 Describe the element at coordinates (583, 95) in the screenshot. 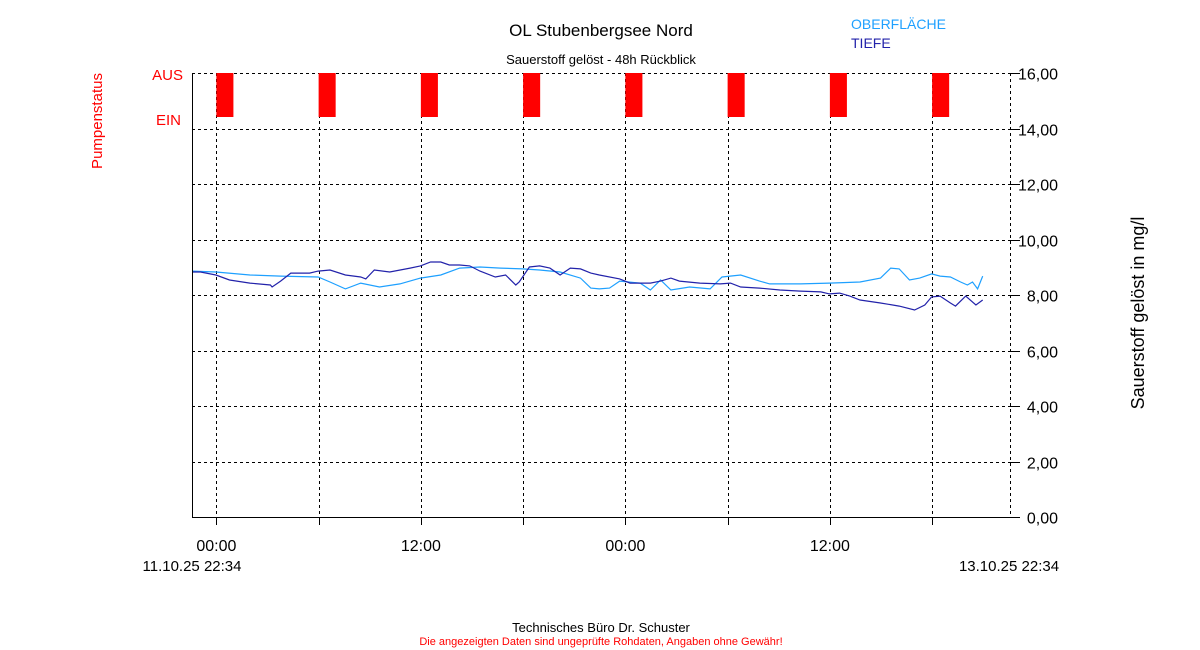

I see `pump-status-bars` at that location.